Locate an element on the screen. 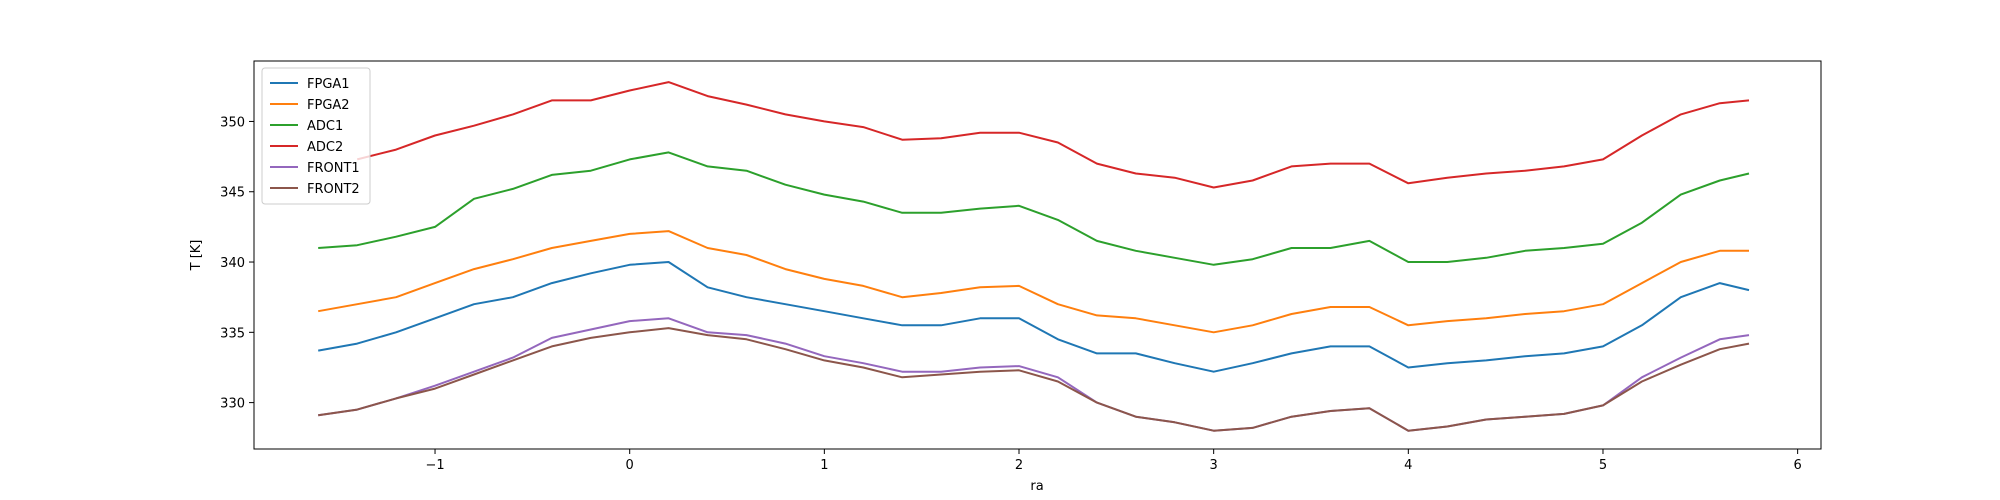 This screenshot has height=500, width=2000. legend-label: FPGA1 is located at coordinates (328, 84).